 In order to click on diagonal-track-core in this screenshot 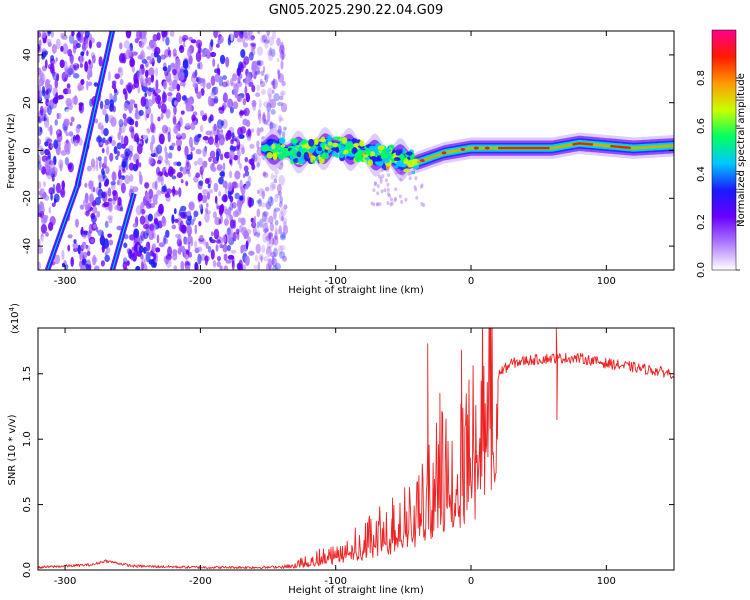, I will do `click(123, 231)`.